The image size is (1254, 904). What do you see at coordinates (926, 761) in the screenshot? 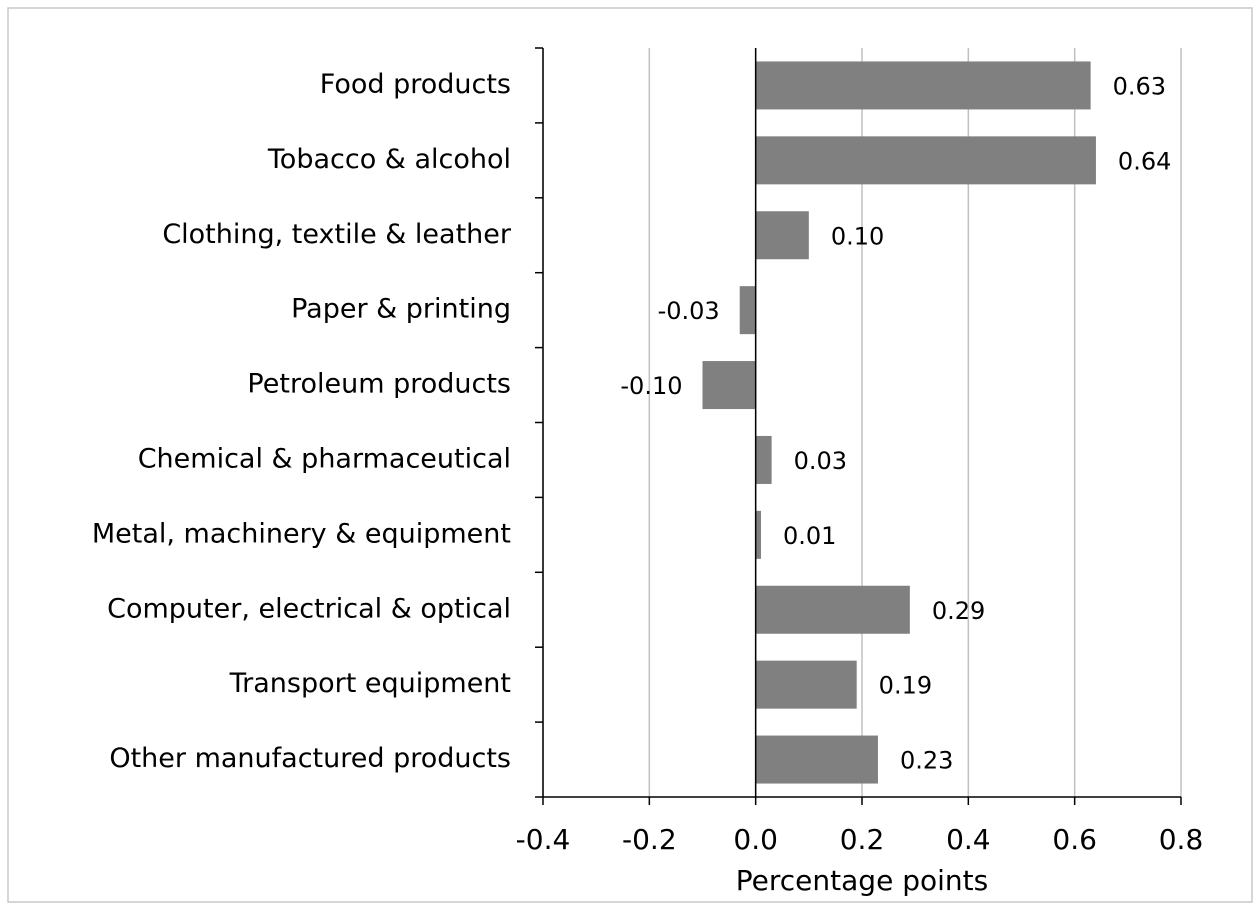
I see `value-label: 0.23` at bounding box center [926, 761].